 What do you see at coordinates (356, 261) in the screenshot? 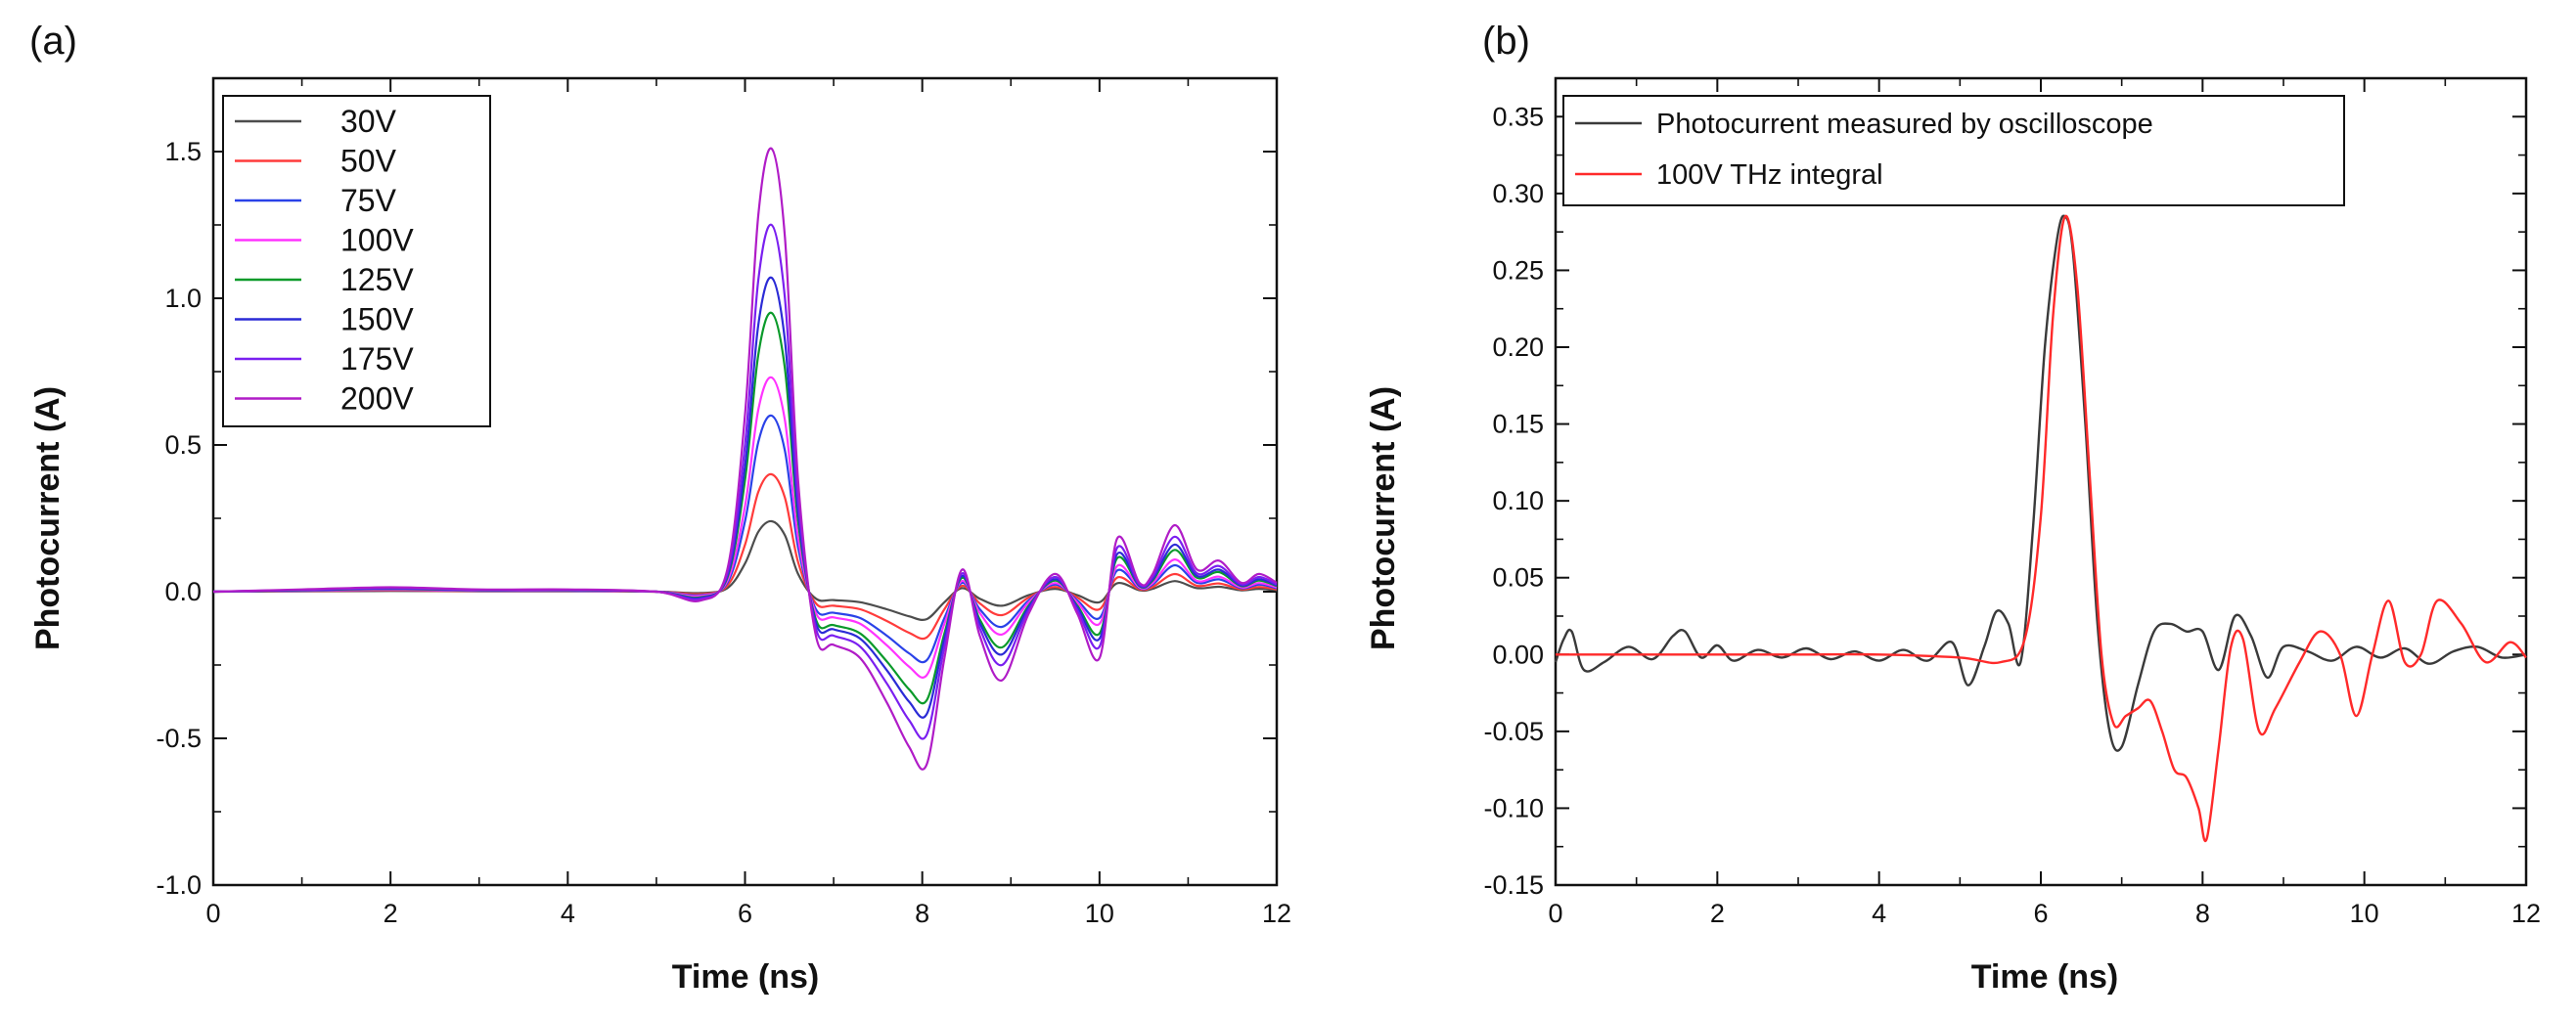
I see `panel-a-legend-box` at bounding box center [356, 261].